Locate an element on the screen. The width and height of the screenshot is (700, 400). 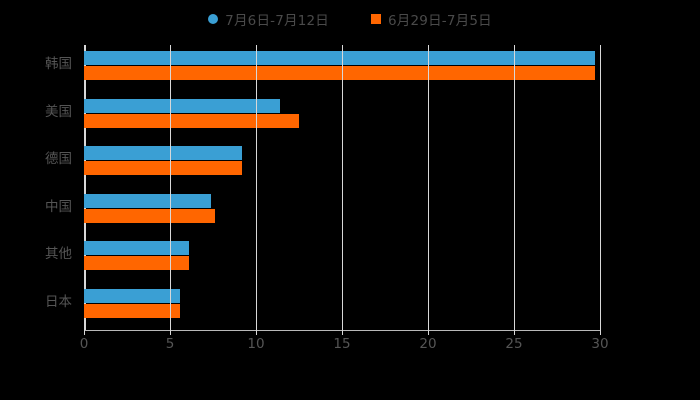
x-tick-label: 30 is located at coordinates (600, 344).